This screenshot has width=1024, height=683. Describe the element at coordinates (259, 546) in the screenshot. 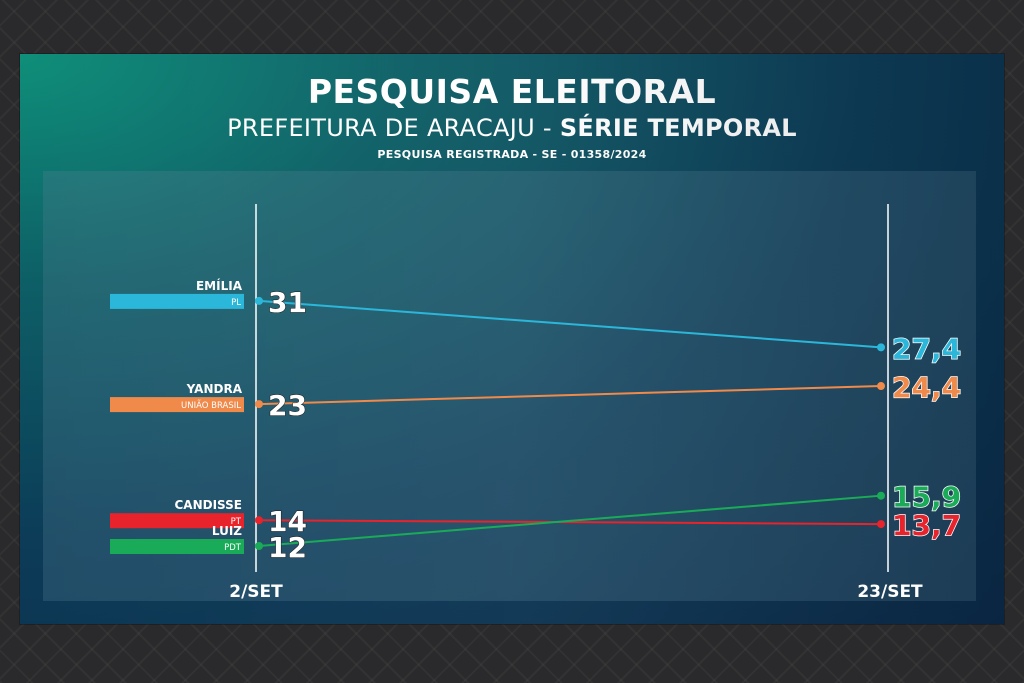

I see `point-start-luiz` at that location.